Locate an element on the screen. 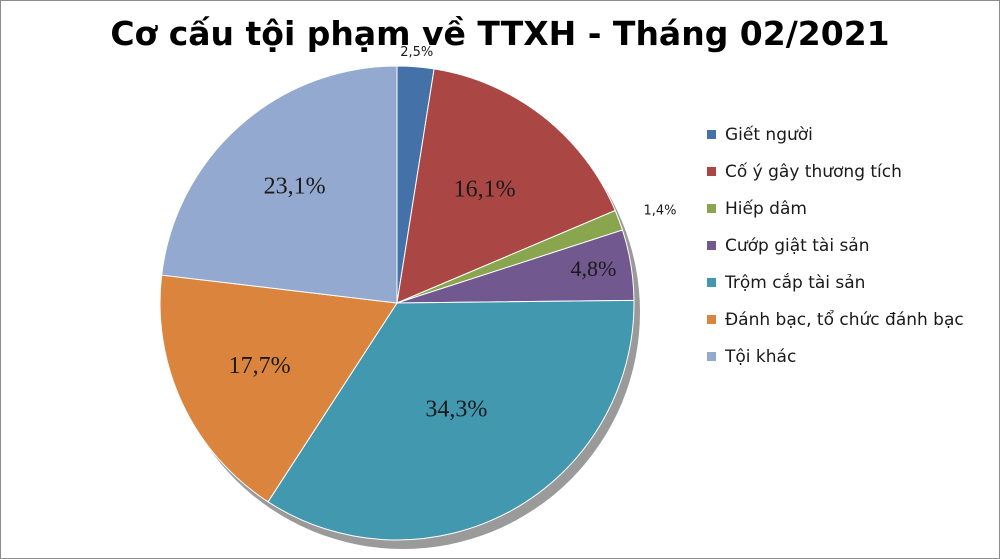 The width and height of the screenshot is (1000, 559). legend-item-trom-cap-tai-san: Trộm cắp tài sản is located at coordinates (835, 282).